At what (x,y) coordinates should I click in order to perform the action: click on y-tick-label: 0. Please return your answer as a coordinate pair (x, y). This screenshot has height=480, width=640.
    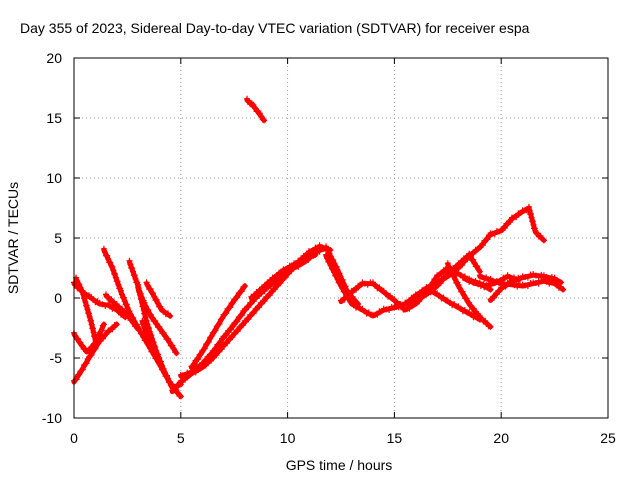
    Looking at the image, I should click on (58, 298).